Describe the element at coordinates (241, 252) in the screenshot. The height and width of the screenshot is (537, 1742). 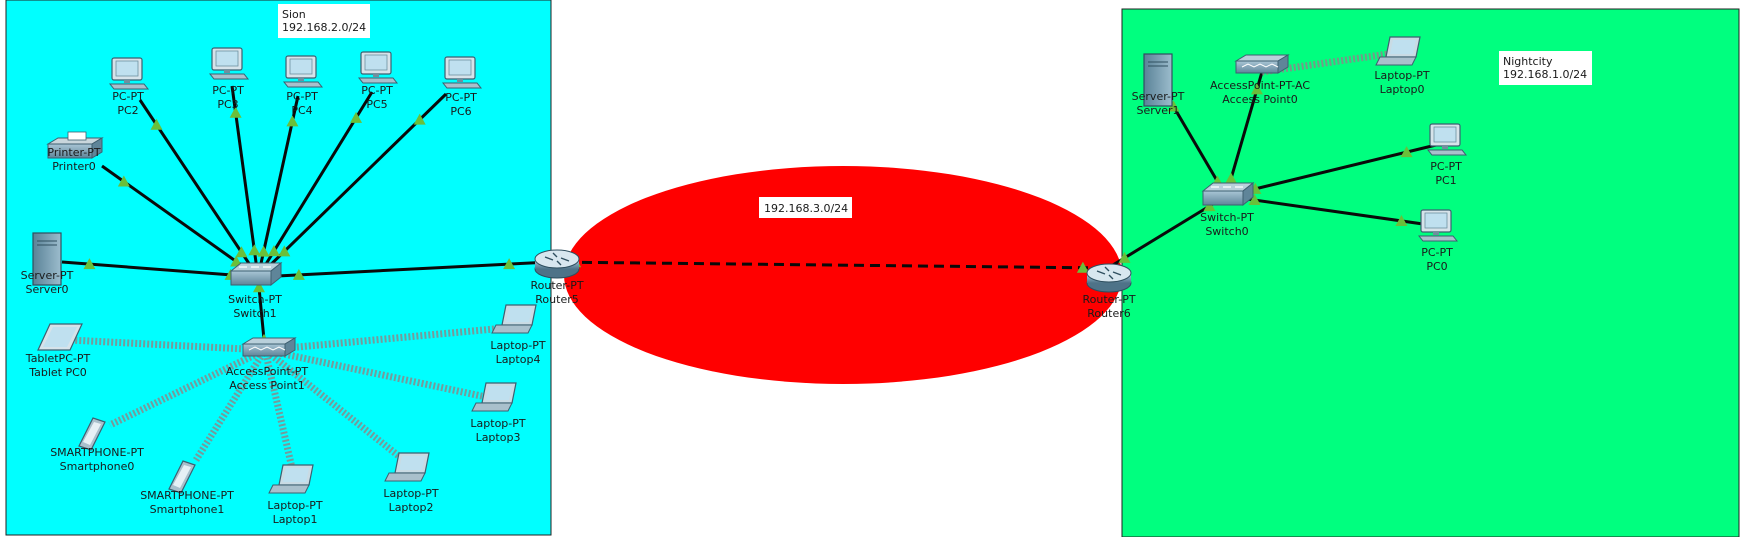
I see `link-light-switch1-pc2-a` at that location.